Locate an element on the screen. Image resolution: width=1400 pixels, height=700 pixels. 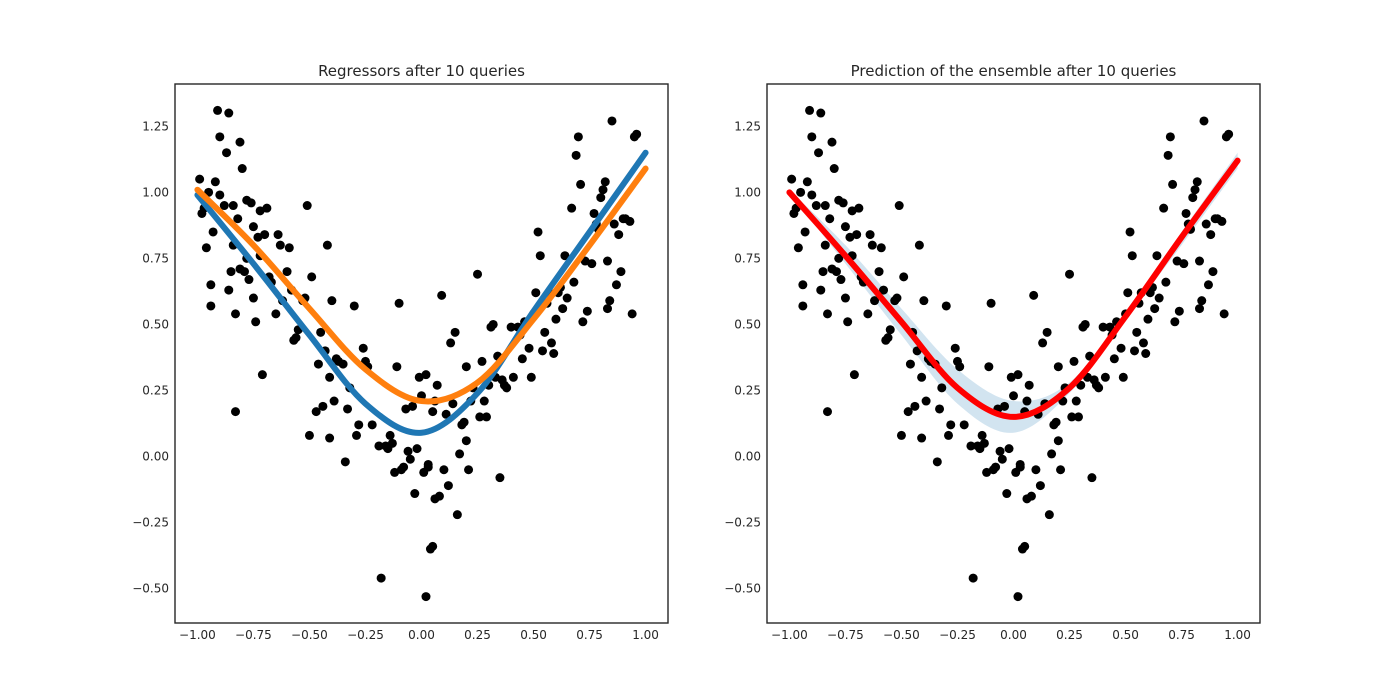
y-tick-label: 1.25 is located at coordinates (747, 126).